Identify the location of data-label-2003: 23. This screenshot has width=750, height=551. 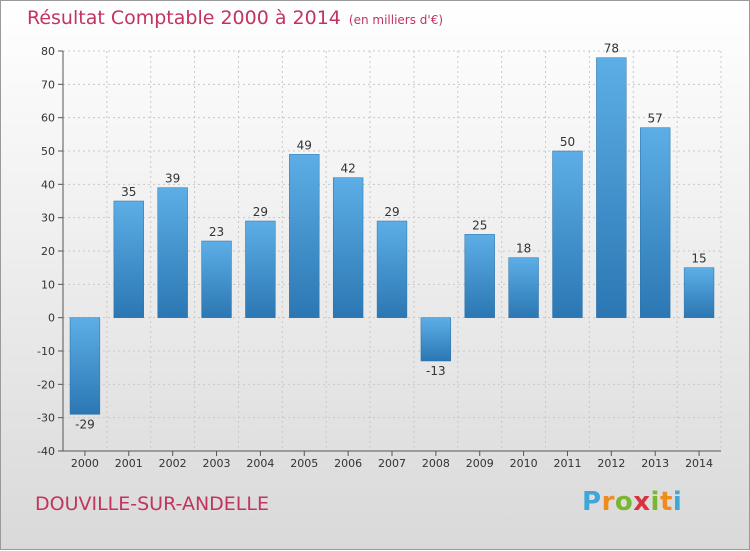
(216, 232).